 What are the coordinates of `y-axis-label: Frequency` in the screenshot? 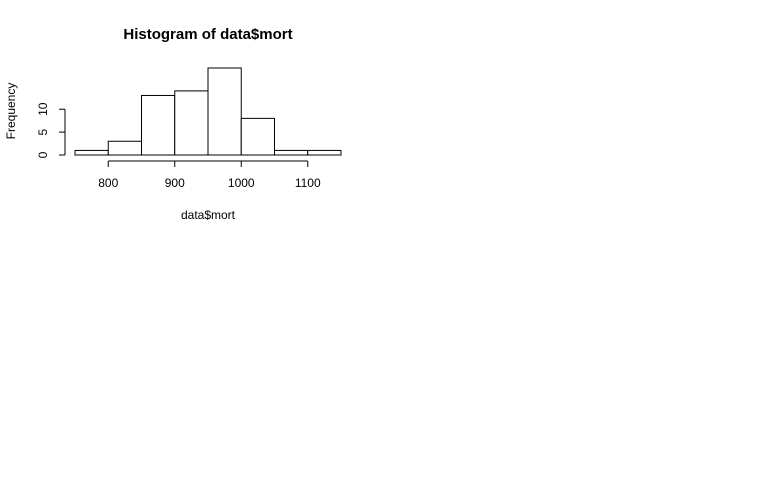 It's located at (11, 111).